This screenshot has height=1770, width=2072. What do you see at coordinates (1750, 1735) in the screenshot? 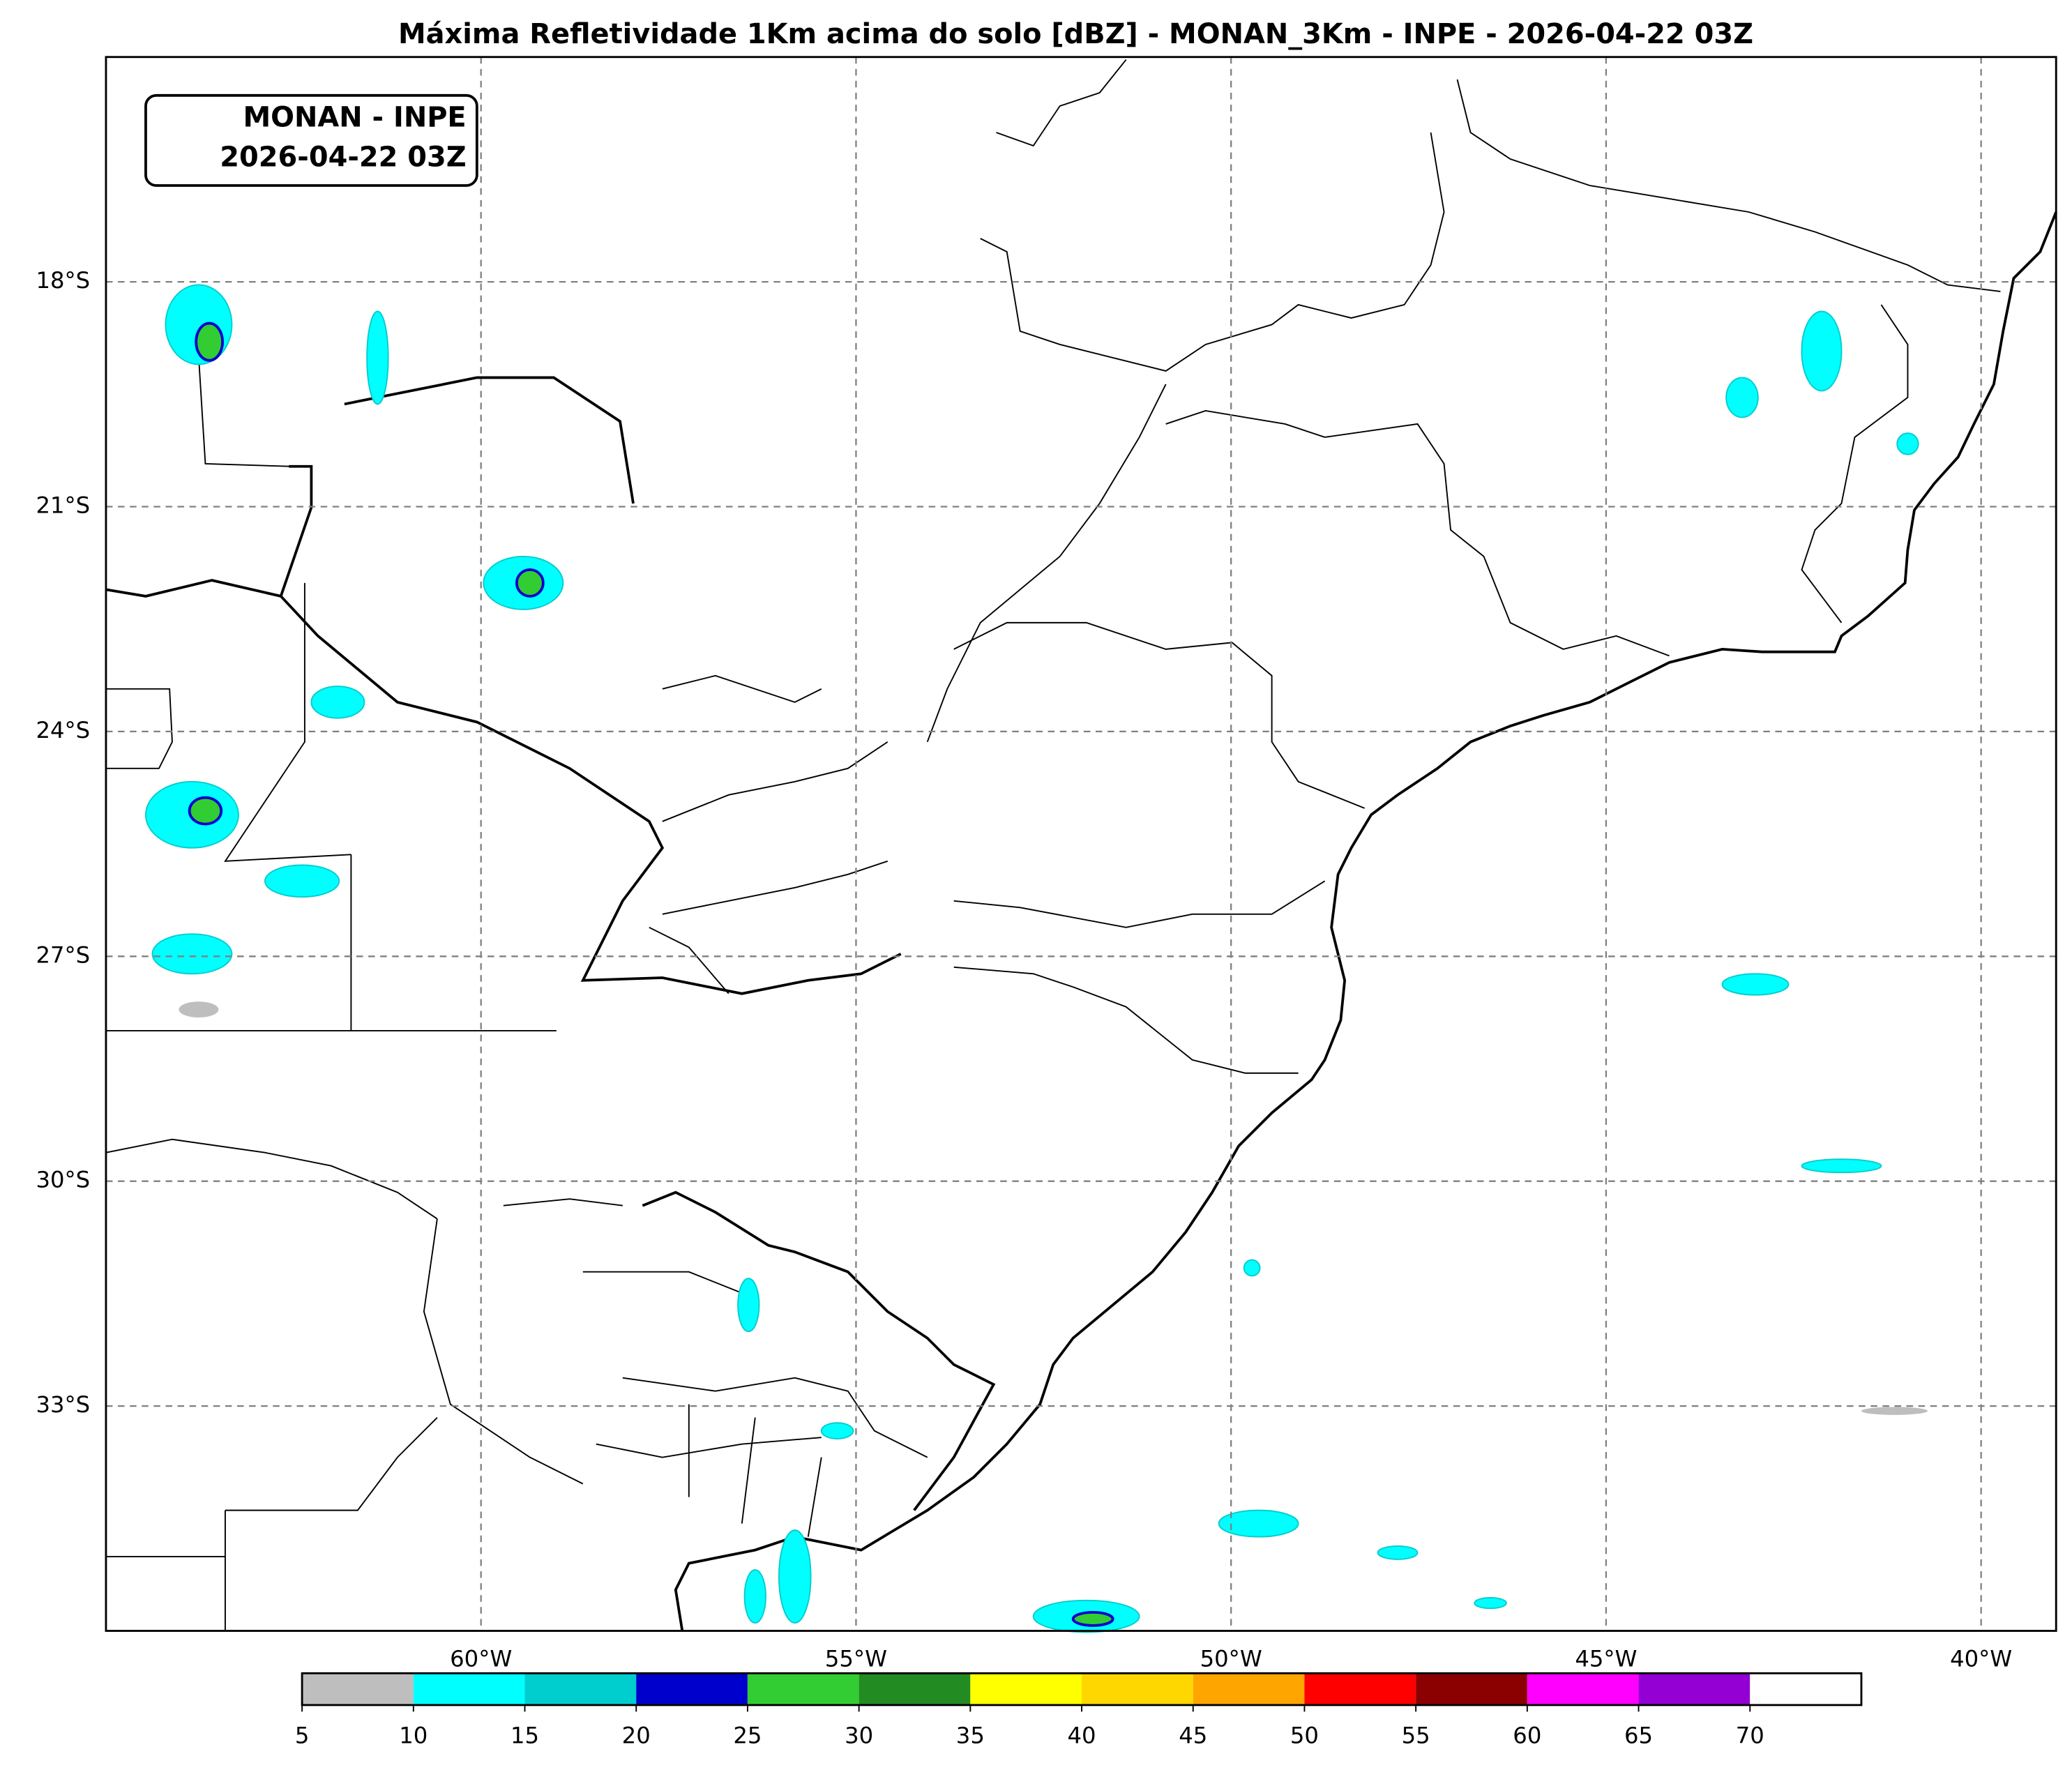
I see `colorbar-tick-label: 70` at bounding box center [1750, 1735].